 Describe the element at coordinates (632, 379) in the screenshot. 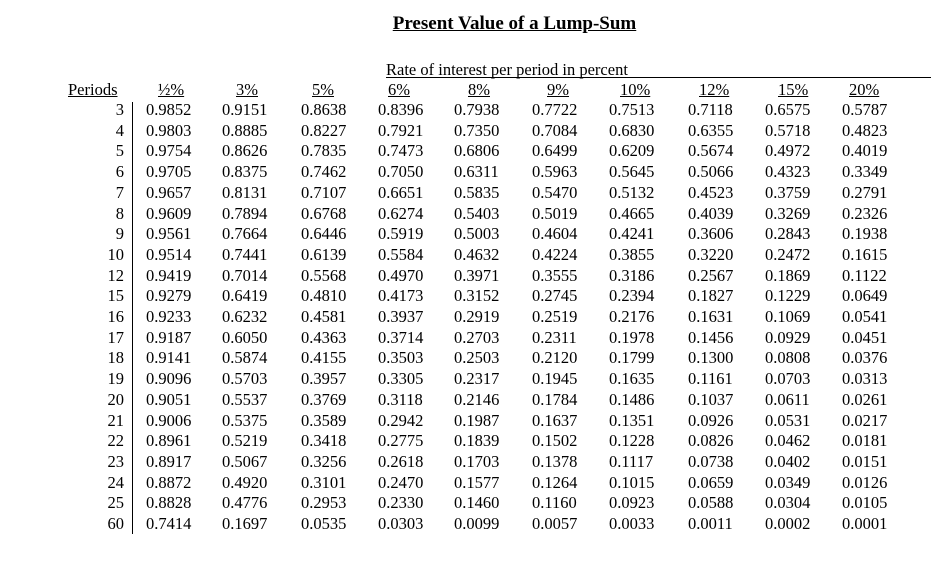

I see `pv-factor-cell: 0.1635` at that location.